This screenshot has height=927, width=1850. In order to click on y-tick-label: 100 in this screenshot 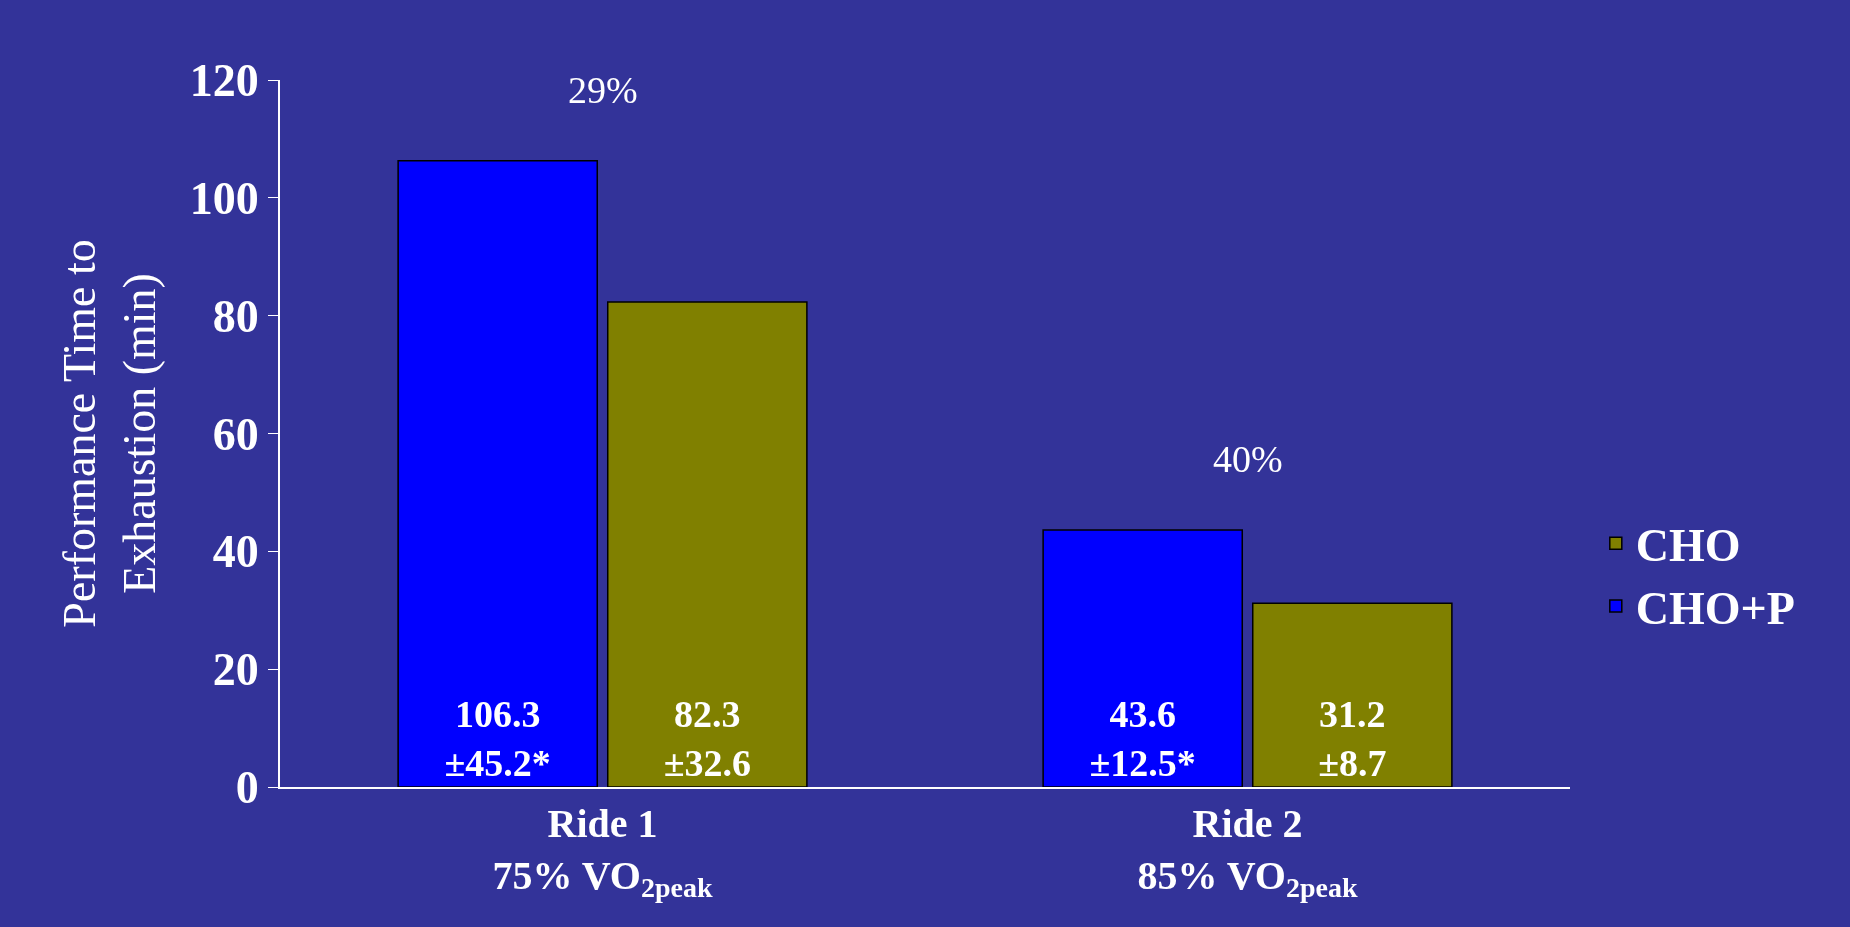, I will do `click(224, 198)`.